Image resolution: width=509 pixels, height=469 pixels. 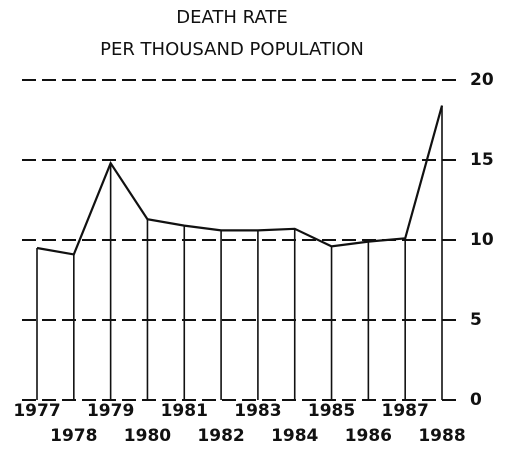 What do you see at coordinates (294, 436) in the screenshot?
I see `x-tick-label: 1984` at bounding box center [294, 436].